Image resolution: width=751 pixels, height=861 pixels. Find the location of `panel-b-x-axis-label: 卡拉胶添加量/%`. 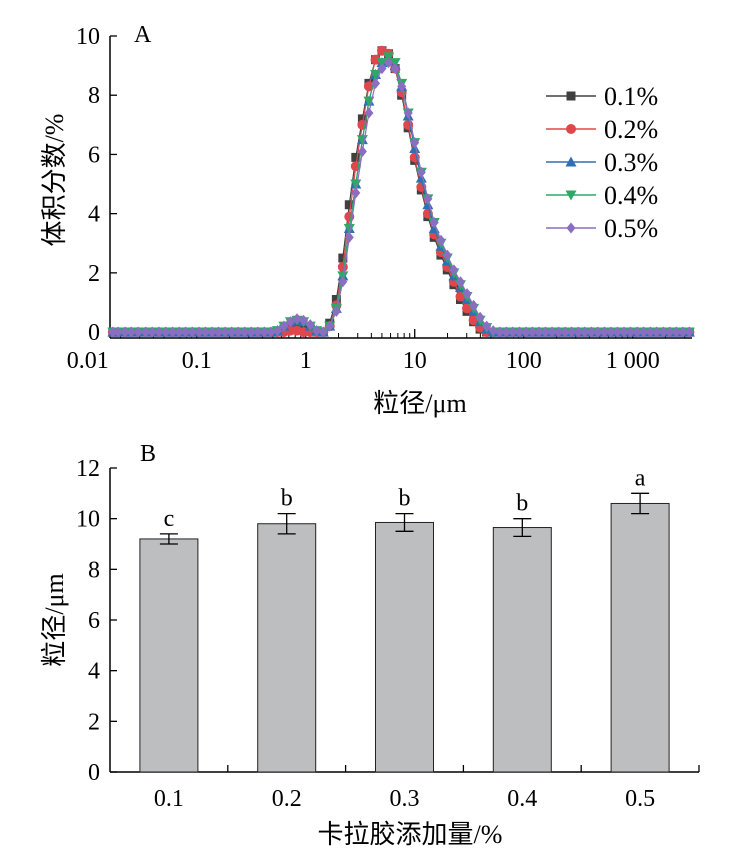

panel-b-x-axis-label: 卡拉胶添加量/% is located at coordinates (410, 834).